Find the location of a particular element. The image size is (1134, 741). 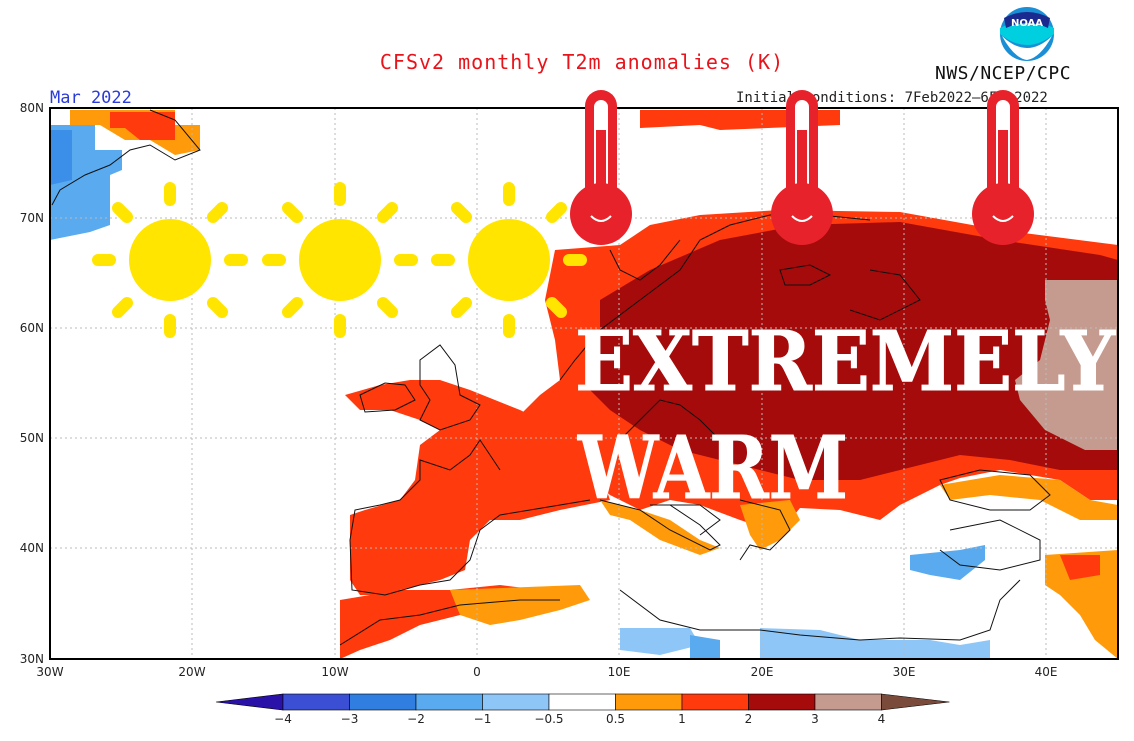

colorbar-tick-label: 4 is located at coordinates (882, 719).